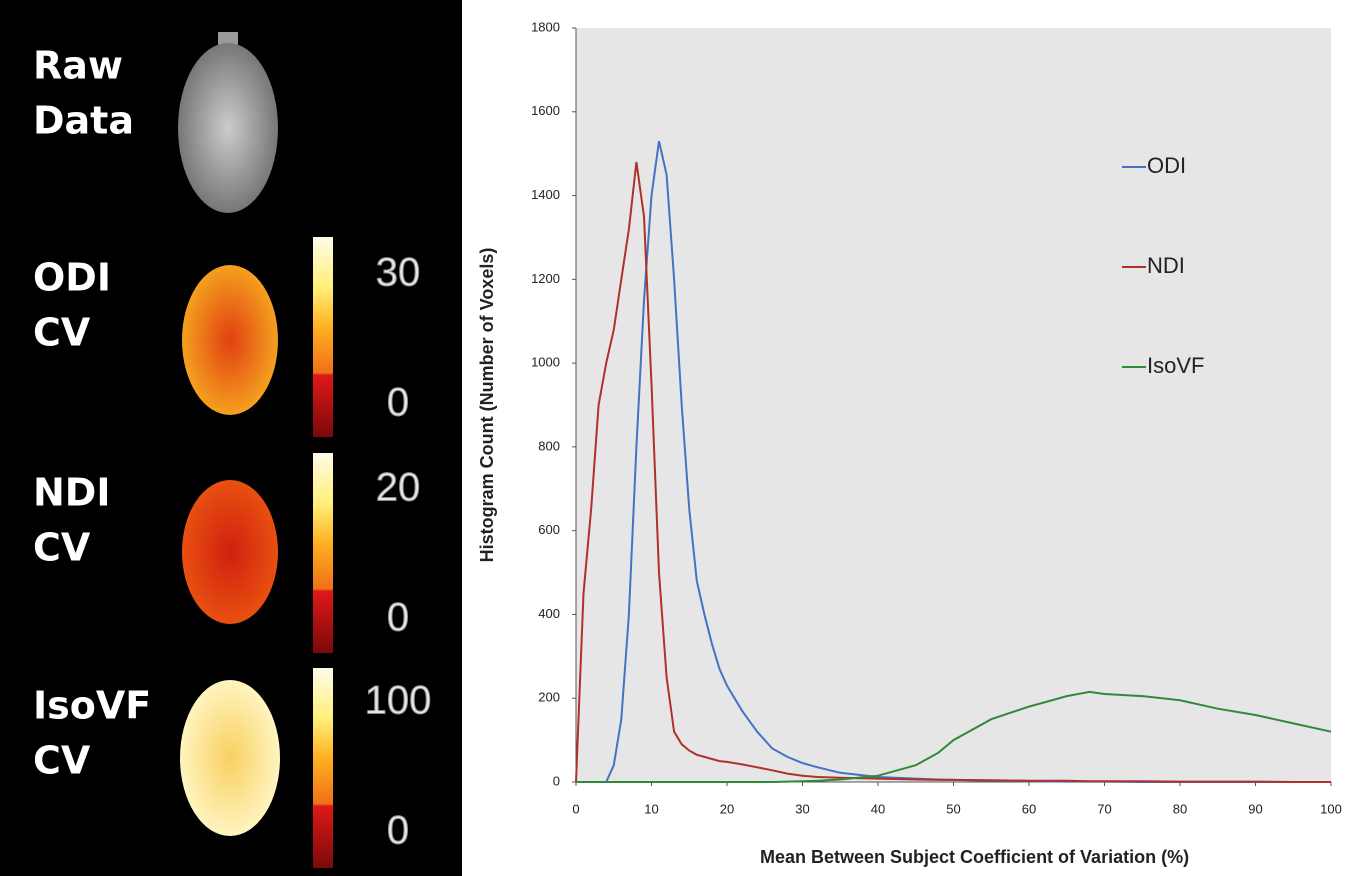 Image resolution: width=1369 pixels, height=876 pixels. Describe the element at coordinates (556, 780) in the screenshot. I see `y-tick-label: 0` at that location.